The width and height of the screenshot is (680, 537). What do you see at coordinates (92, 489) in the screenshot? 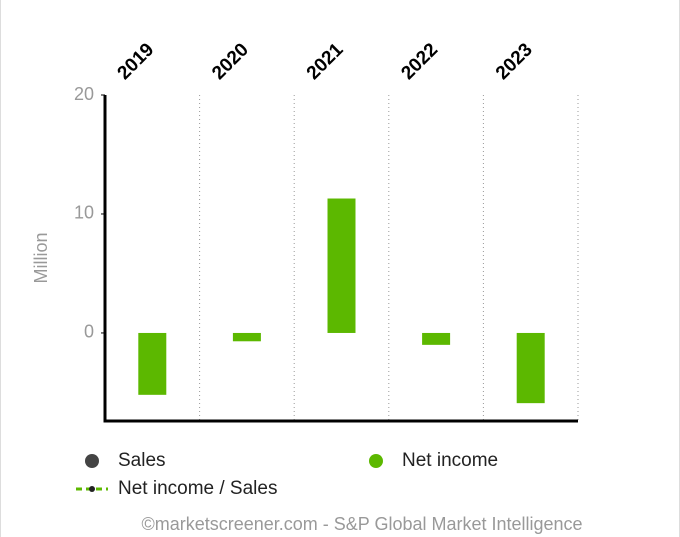
I see `legend-dot` at bounding box center [92, 489].